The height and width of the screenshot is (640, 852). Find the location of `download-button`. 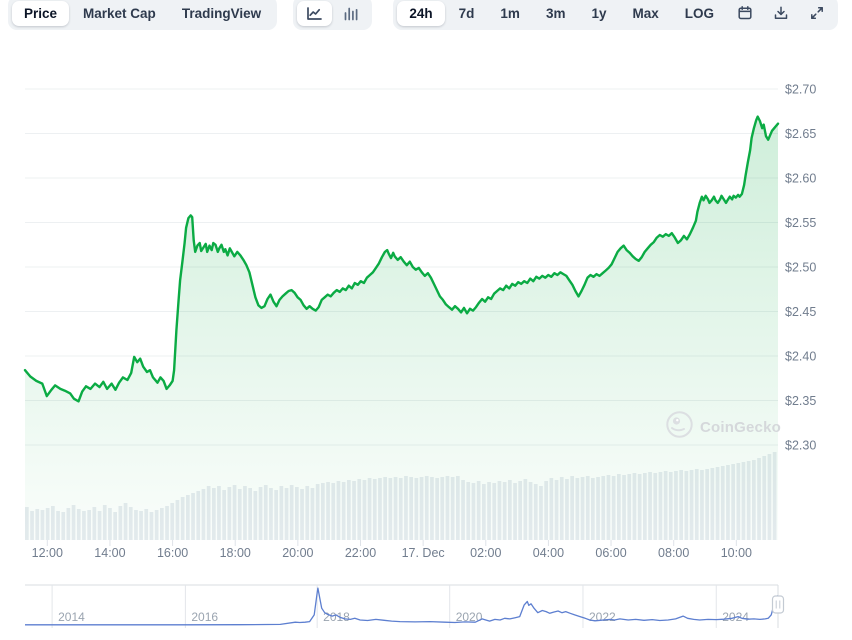

download-button is located at coordinates (781, 13).